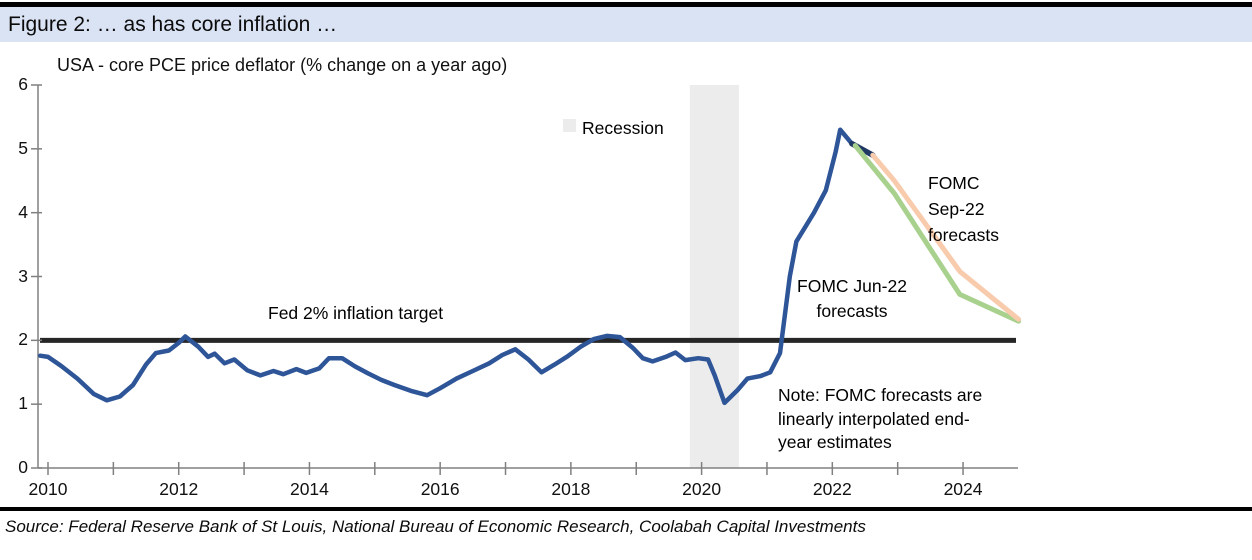 The width and height of the screenshot is (1252, 560). I want to click on x-tick-label: 2022, so click(832, 489).